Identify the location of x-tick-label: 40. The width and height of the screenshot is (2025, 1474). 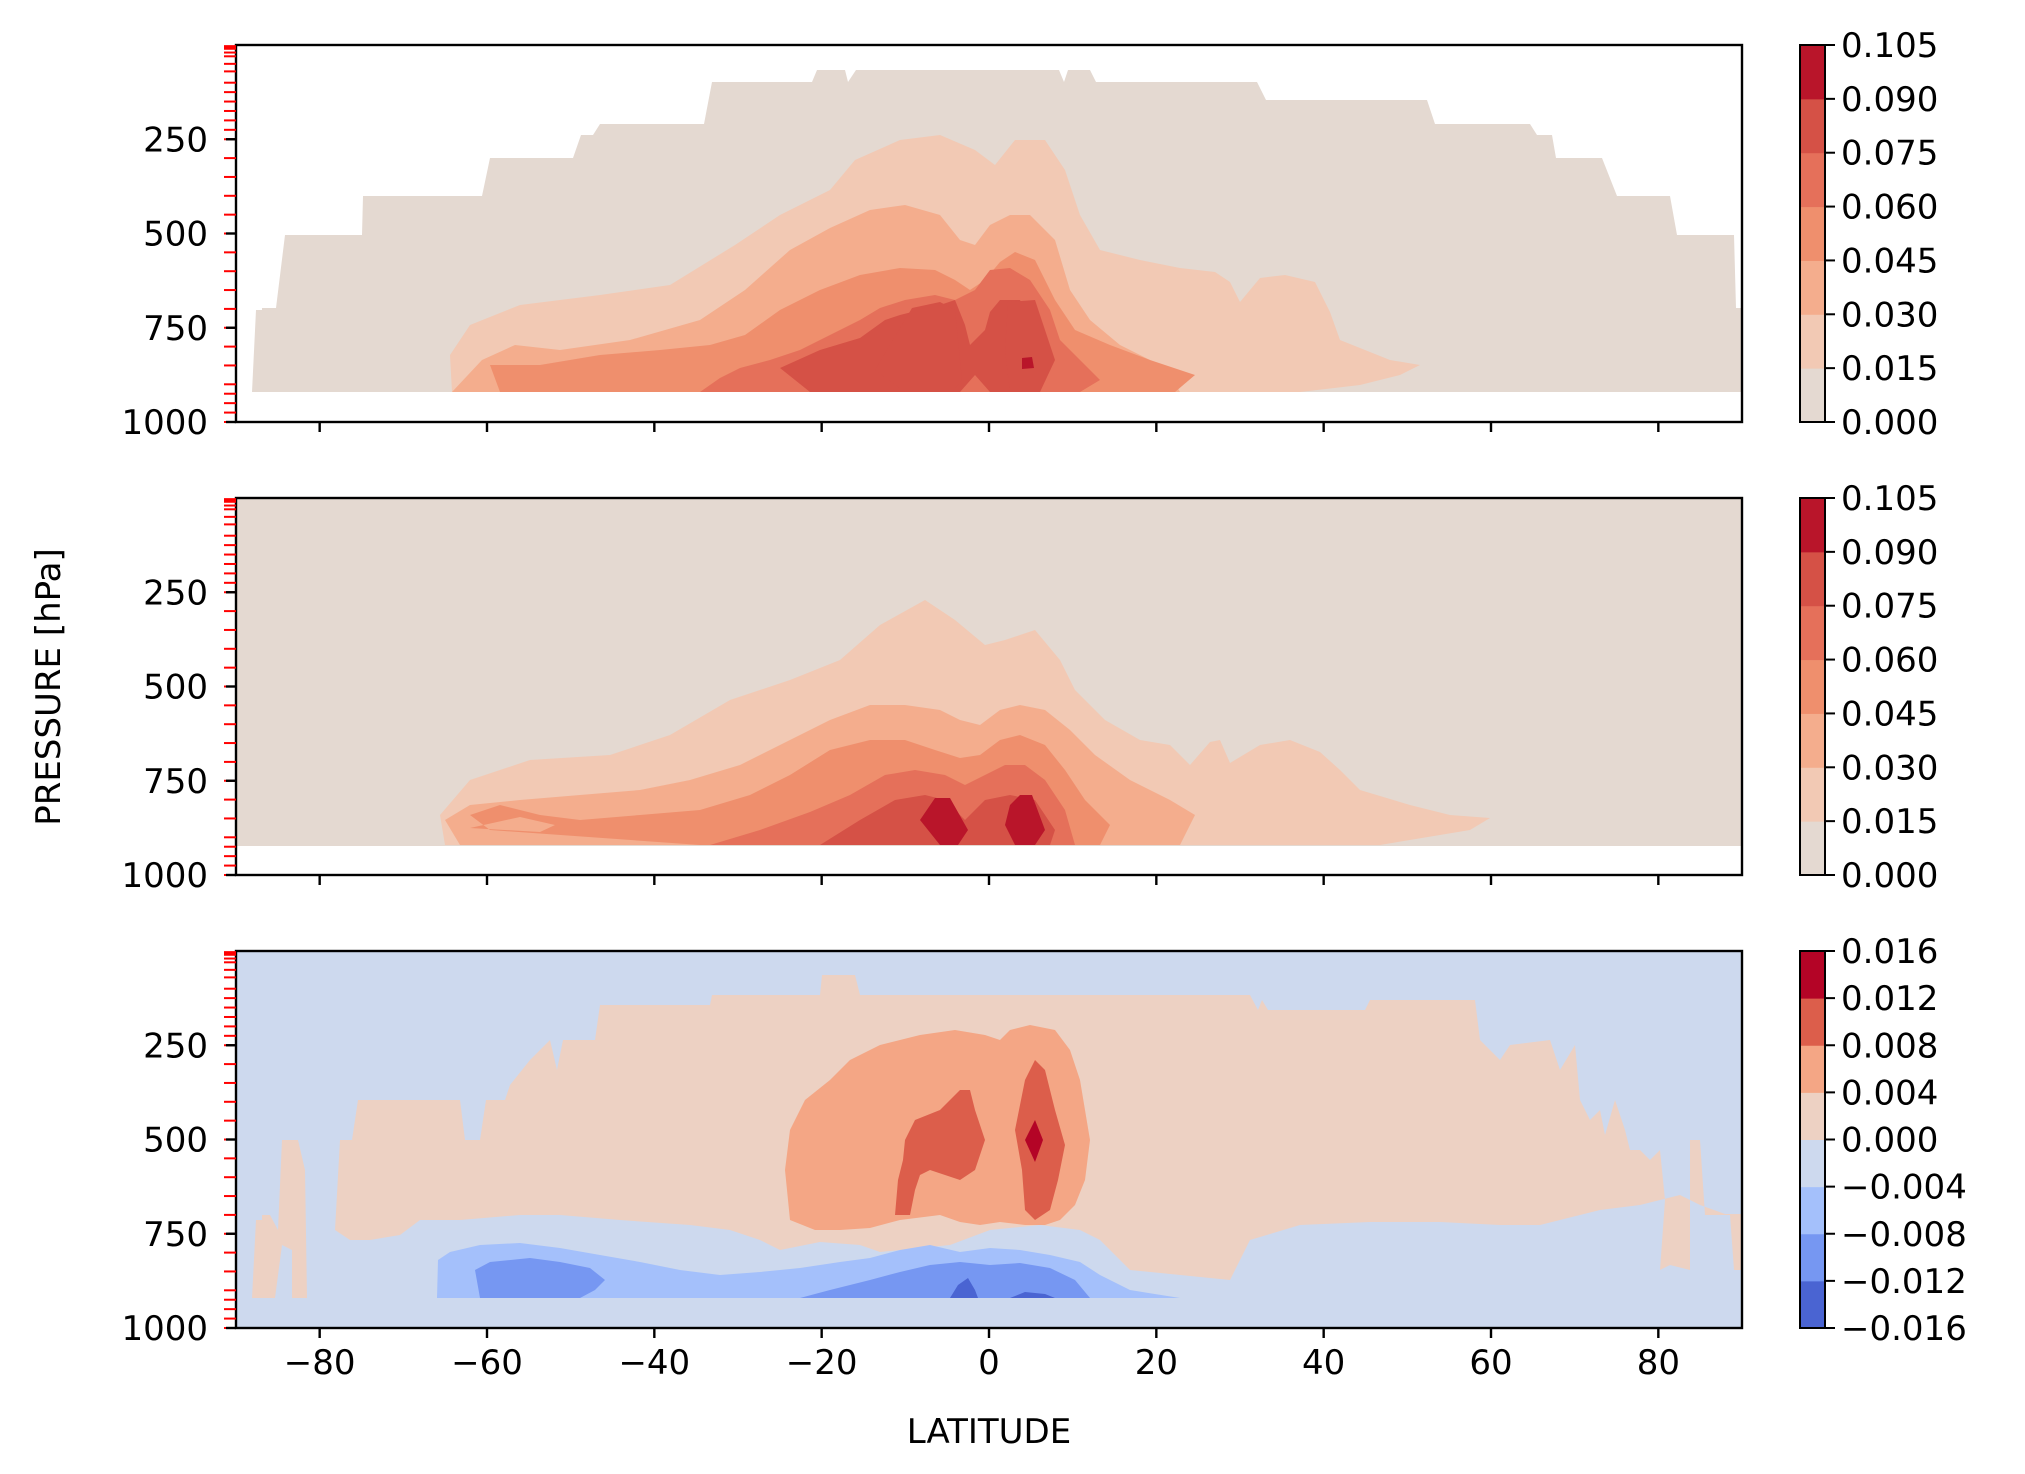
(1323, 1363).